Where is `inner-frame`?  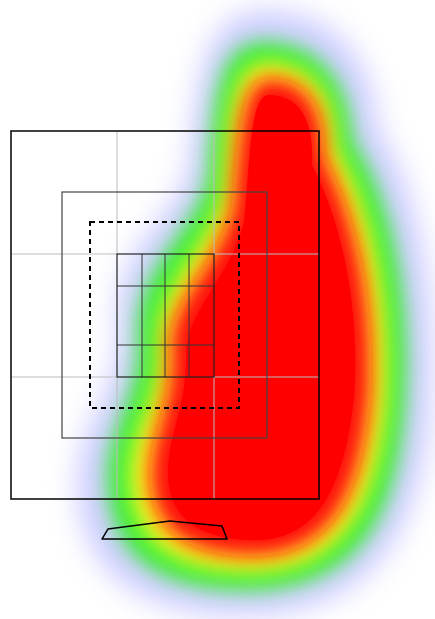
inner-frame is located at coordinates (165, 315).